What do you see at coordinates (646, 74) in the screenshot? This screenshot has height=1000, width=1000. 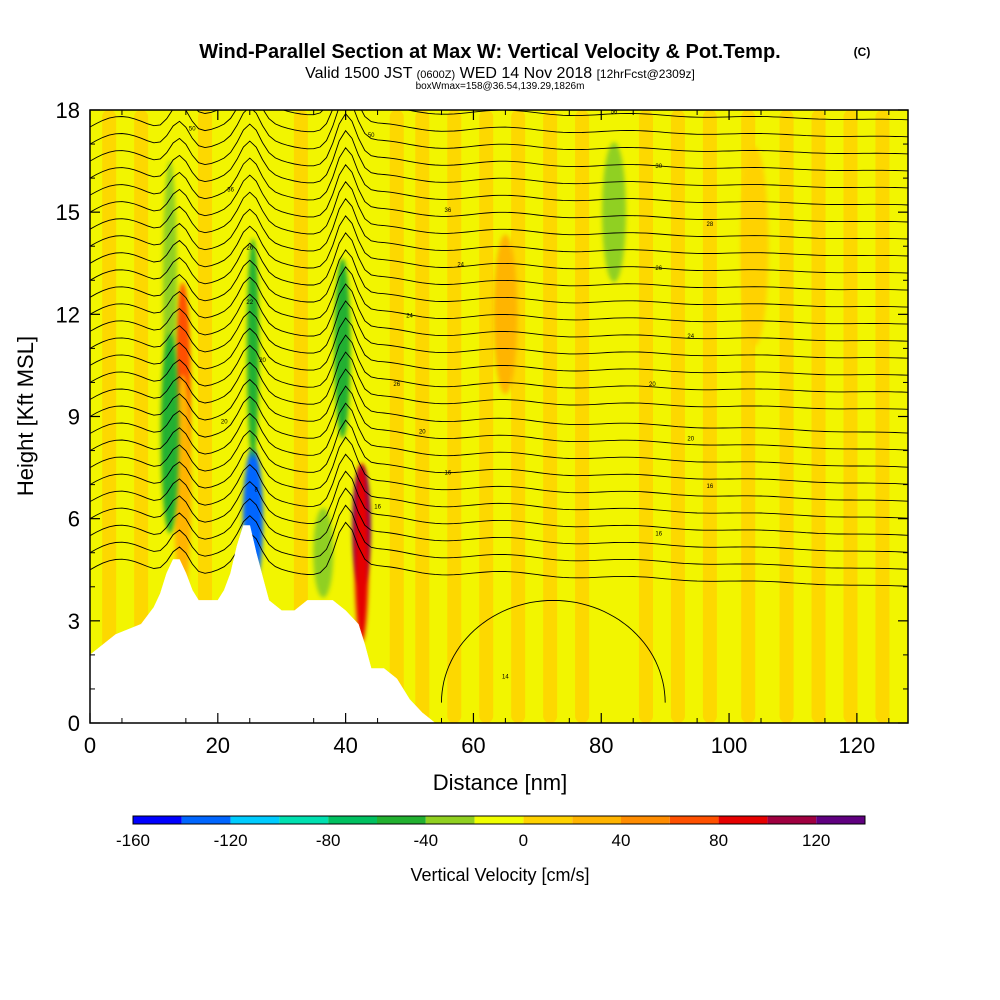 I see `forecast-info: [12hrFcst@2309z]` at bounding box center [646, 74].